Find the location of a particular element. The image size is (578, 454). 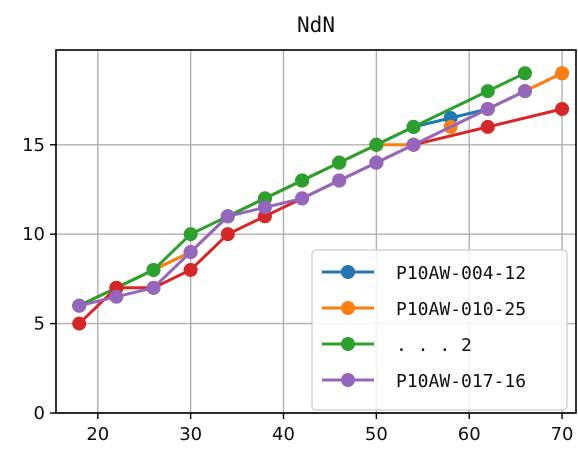

legend-entry: P10AW-004-12 is located at coordinates (424, 273).